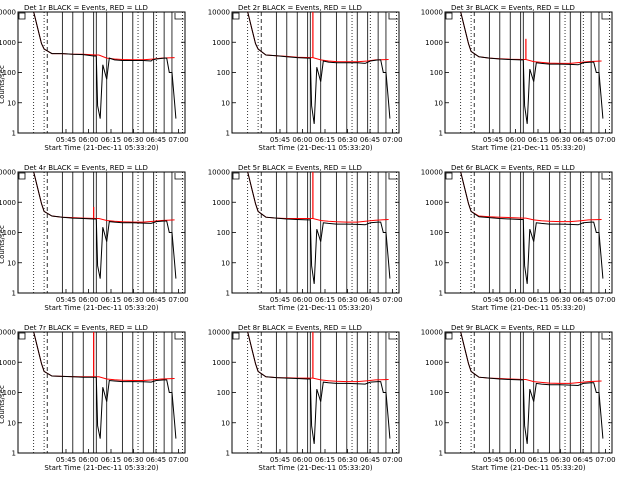  What do you see at coordinates (86, 8) in the screenshot?
I see `panel-title: Det 1r BLACK = Events, RED = LLD` at bounding box center [86, 8].